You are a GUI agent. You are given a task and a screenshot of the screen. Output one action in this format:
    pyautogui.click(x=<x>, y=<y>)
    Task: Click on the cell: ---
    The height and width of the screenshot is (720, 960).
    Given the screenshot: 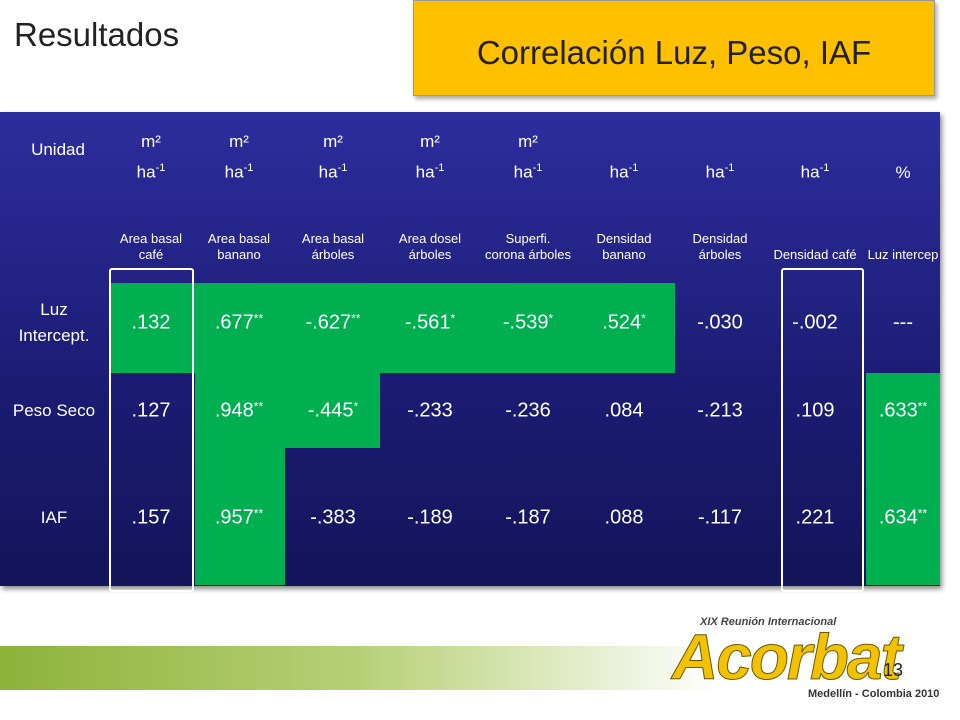 What is the action you would take?
    pyautogui.click(x=903, y=323)
    